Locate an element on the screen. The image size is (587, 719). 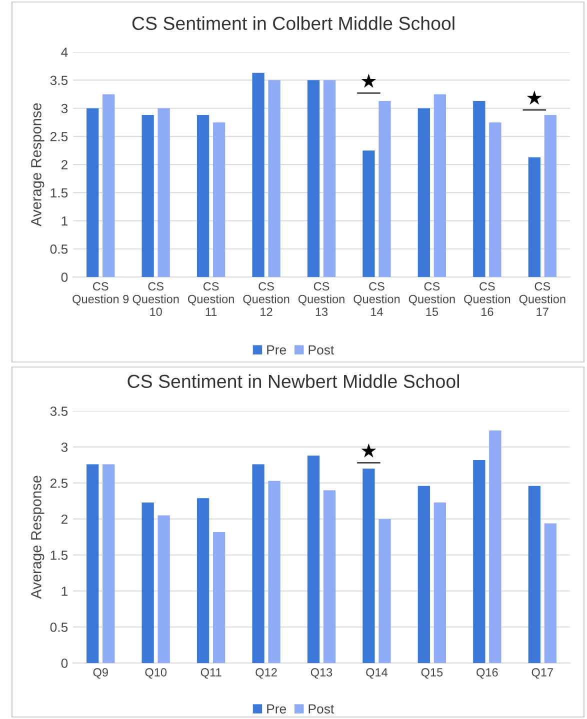
x-tick-label: Q17 is located at coordinates (542, 673).